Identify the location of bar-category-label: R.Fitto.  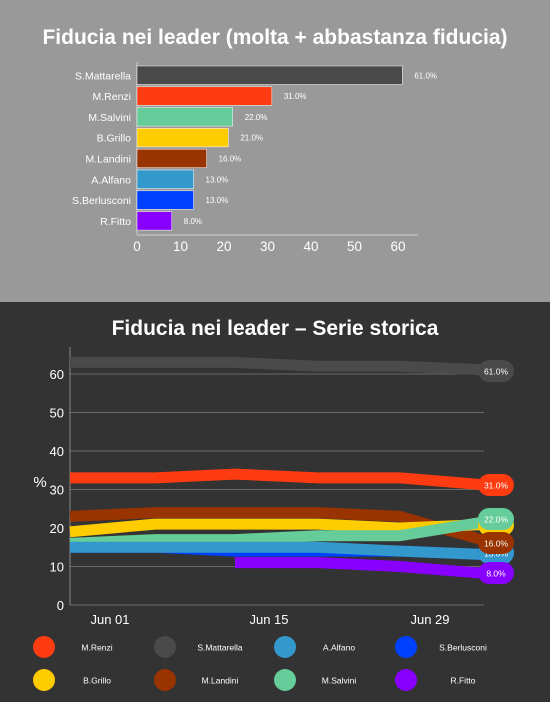
(115, 222).